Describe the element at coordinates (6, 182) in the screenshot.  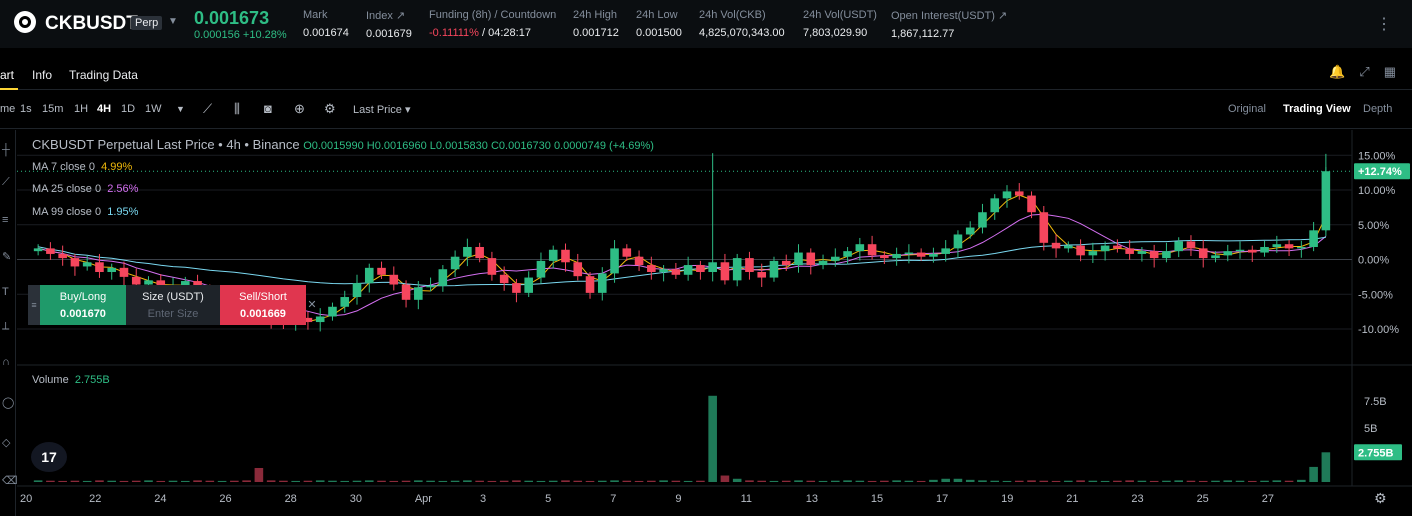
I see `trend-line-icon: ⟋` at that location.